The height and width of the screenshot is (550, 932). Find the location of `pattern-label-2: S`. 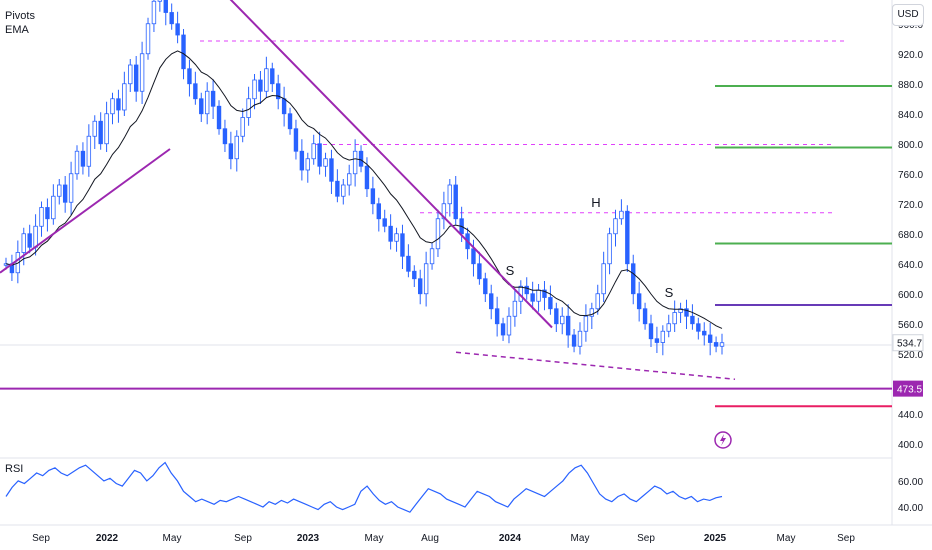

pattern-label-2: S is located at coordinates (669, 292).